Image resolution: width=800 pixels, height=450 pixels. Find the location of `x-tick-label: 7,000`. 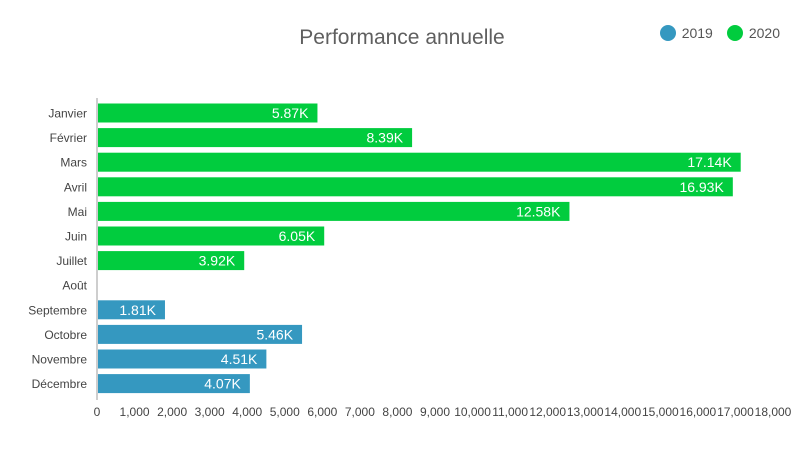

x-tick-label: 7,000 is located at coordinates (360, 412).